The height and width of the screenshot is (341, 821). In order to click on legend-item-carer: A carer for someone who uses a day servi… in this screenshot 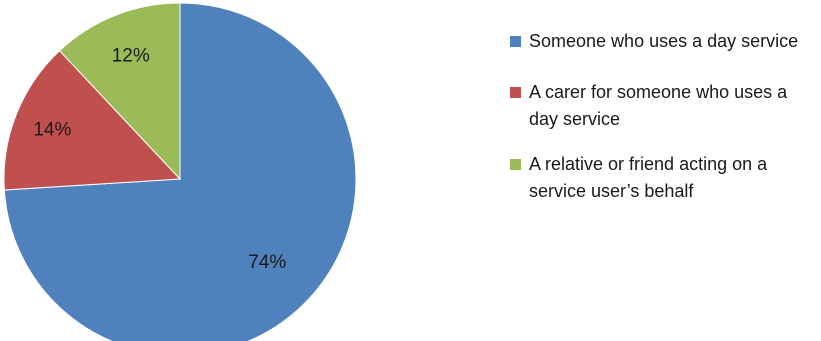, I will do `click(662, 106)`.